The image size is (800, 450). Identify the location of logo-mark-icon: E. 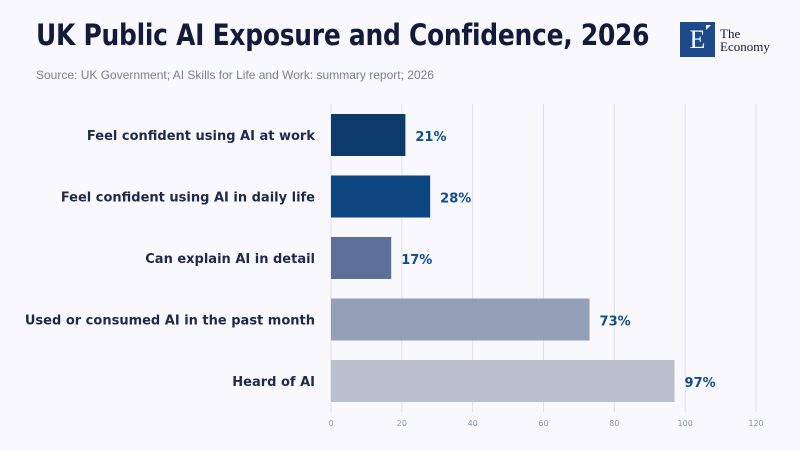
(697, 39).